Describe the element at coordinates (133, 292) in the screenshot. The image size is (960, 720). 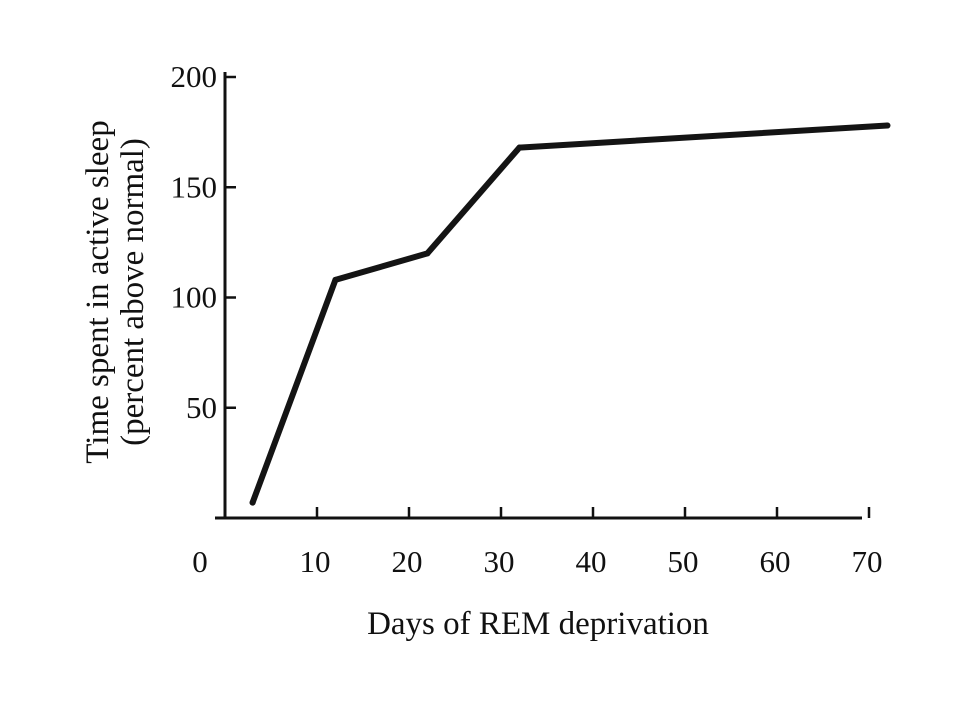
I see `y-axis-title-line2: (percent above normal)` at that location.